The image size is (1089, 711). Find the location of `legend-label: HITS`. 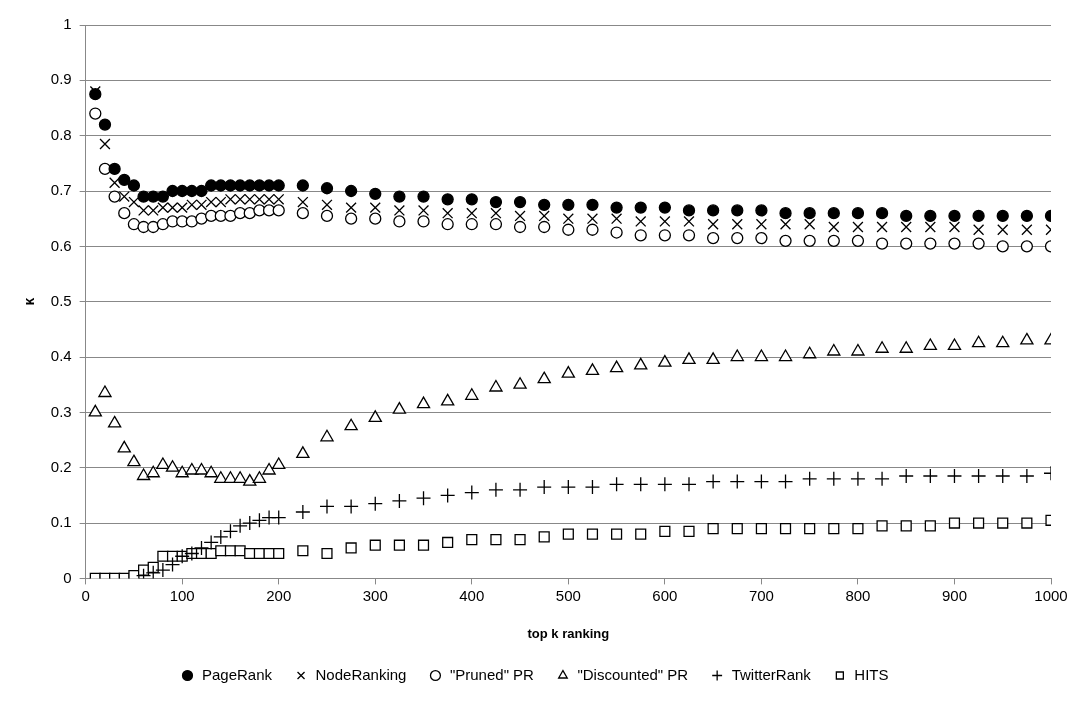

legend-label: HITS is located at coordinates (871, 674).